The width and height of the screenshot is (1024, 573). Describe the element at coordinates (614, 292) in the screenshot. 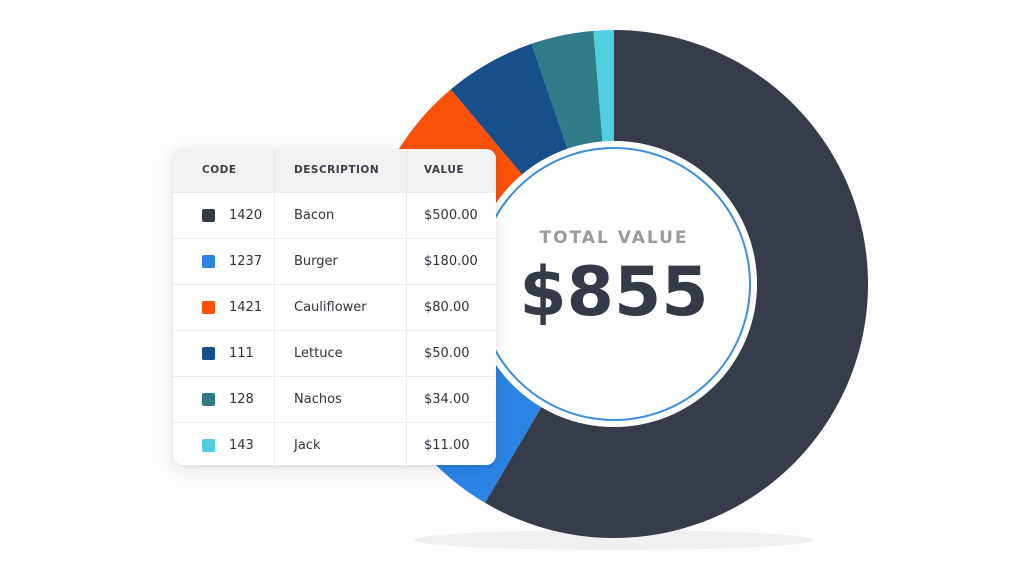

I see `total-value-amount: $855` at that location.